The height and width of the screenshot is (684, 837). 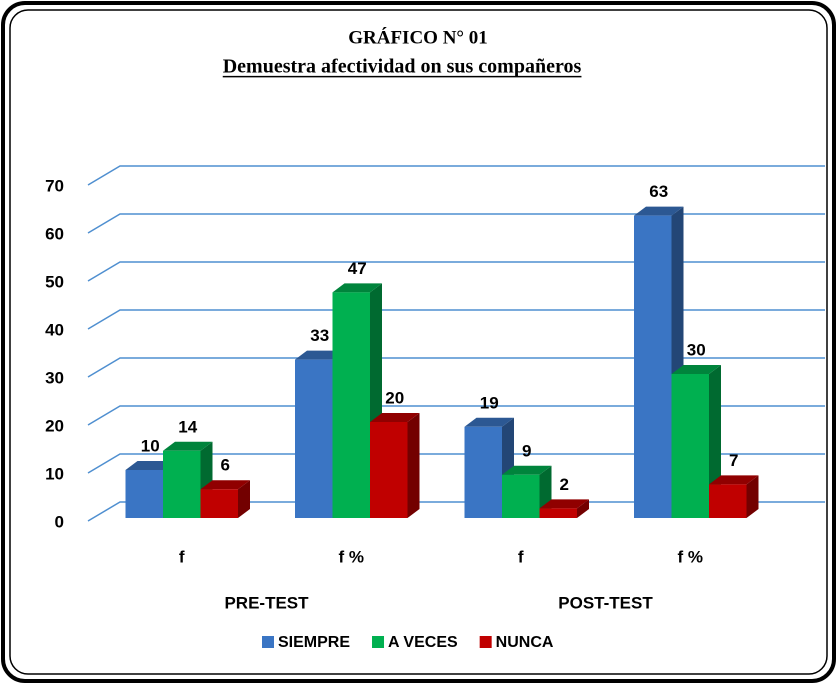 I want to click on data-label: 47, so click(x=357, y=268).